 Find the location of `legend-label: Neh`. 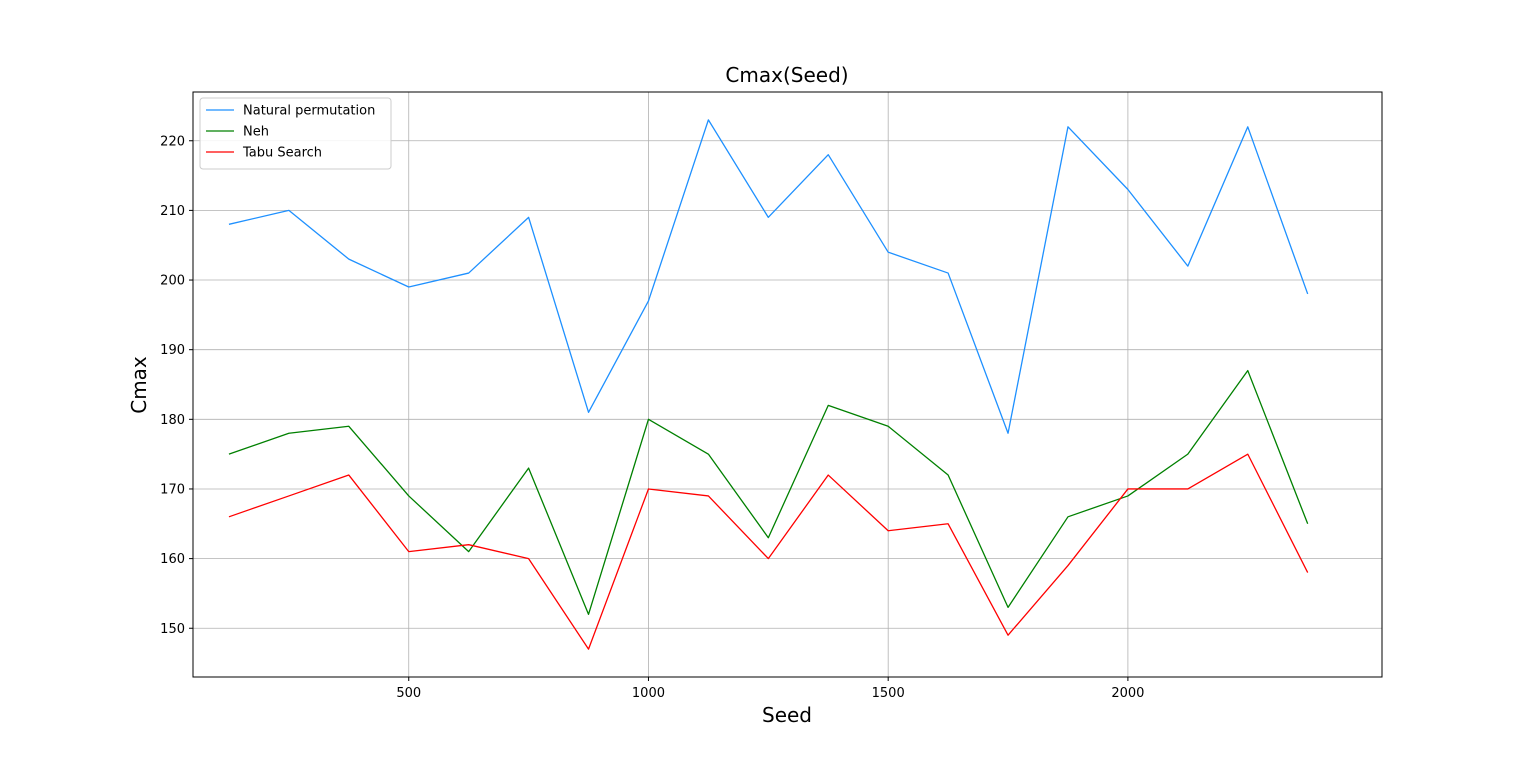

legend-label: Neh is located at coordinates (256, 132).